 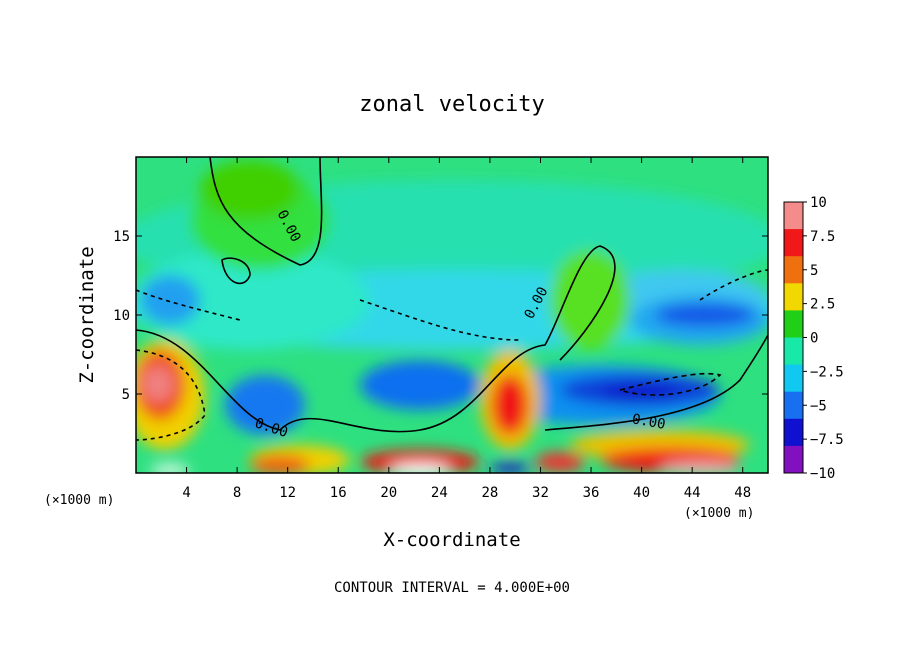 I want to click on x-tick-label: 20, so click(x=388, y=493).